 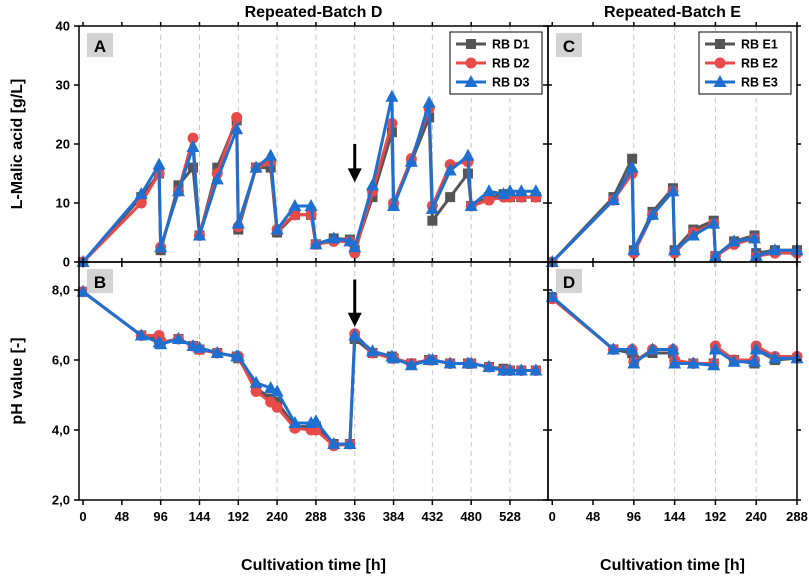 I want to click on legend-label: RB E1, so click(x=759, y=45).